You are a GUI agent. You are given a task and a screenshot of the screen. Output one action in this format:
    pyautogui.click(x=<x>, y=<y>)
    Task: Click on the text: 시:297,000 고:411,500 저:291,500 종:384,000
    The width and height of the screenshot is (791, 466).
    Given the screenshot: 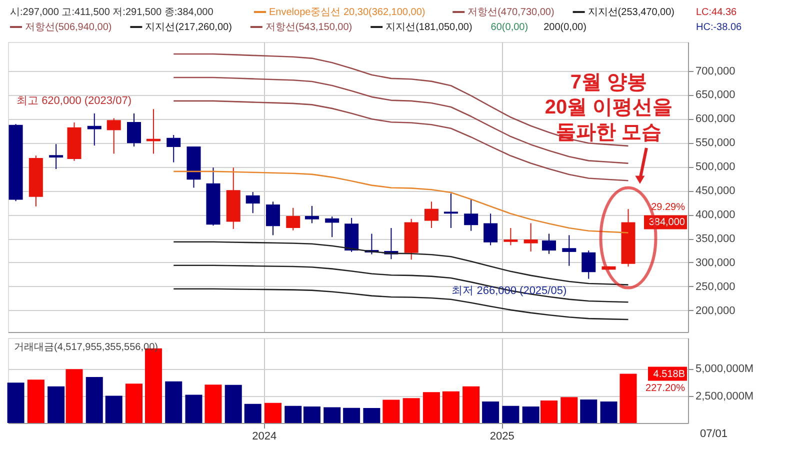 What is the action you would take?
    pyautogui.click(x=112, y=12)
    